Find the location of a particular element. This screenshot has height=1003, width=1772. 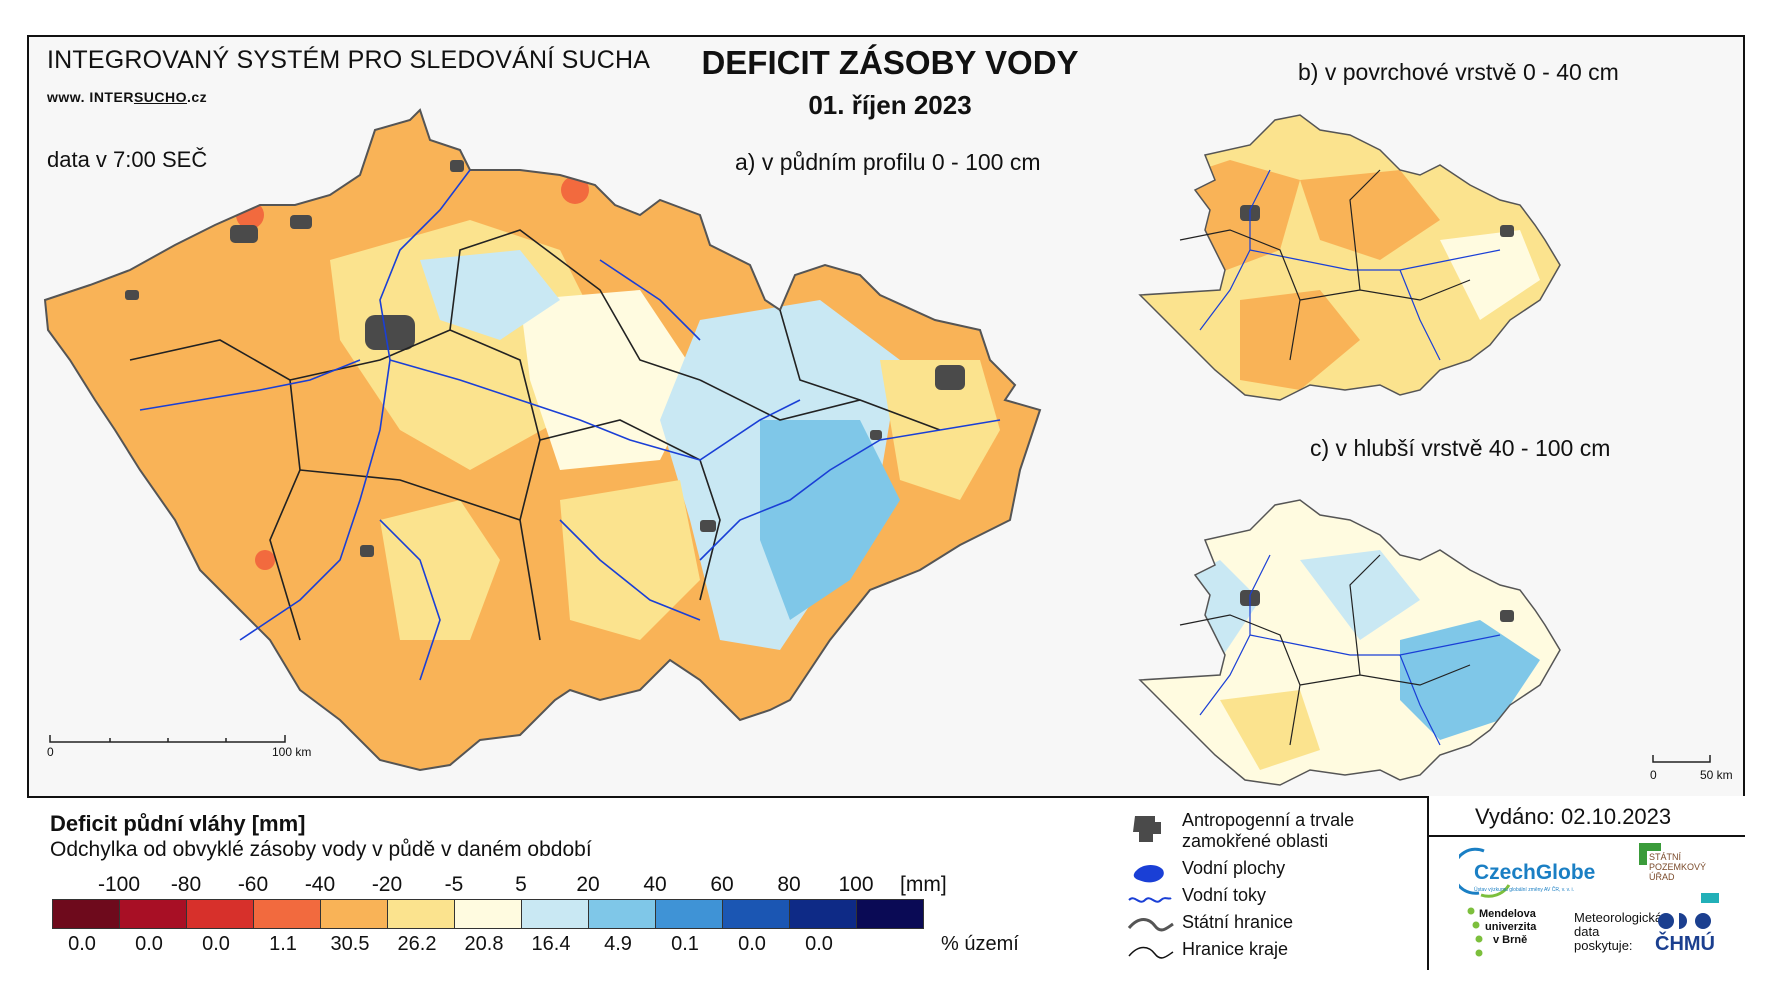

issued-date: Vydáno: 02.10.2023 is located at coordinates (1573, 816).